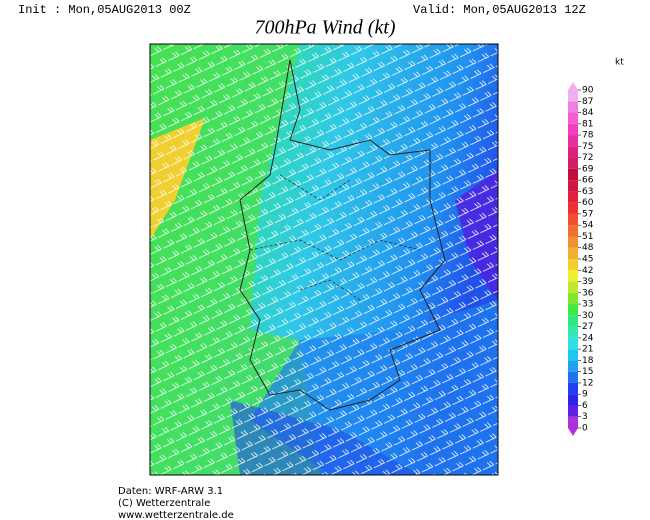 The image size is (650, 520). I want to click on colorbar-tick-label: 66, so click(588, 181).